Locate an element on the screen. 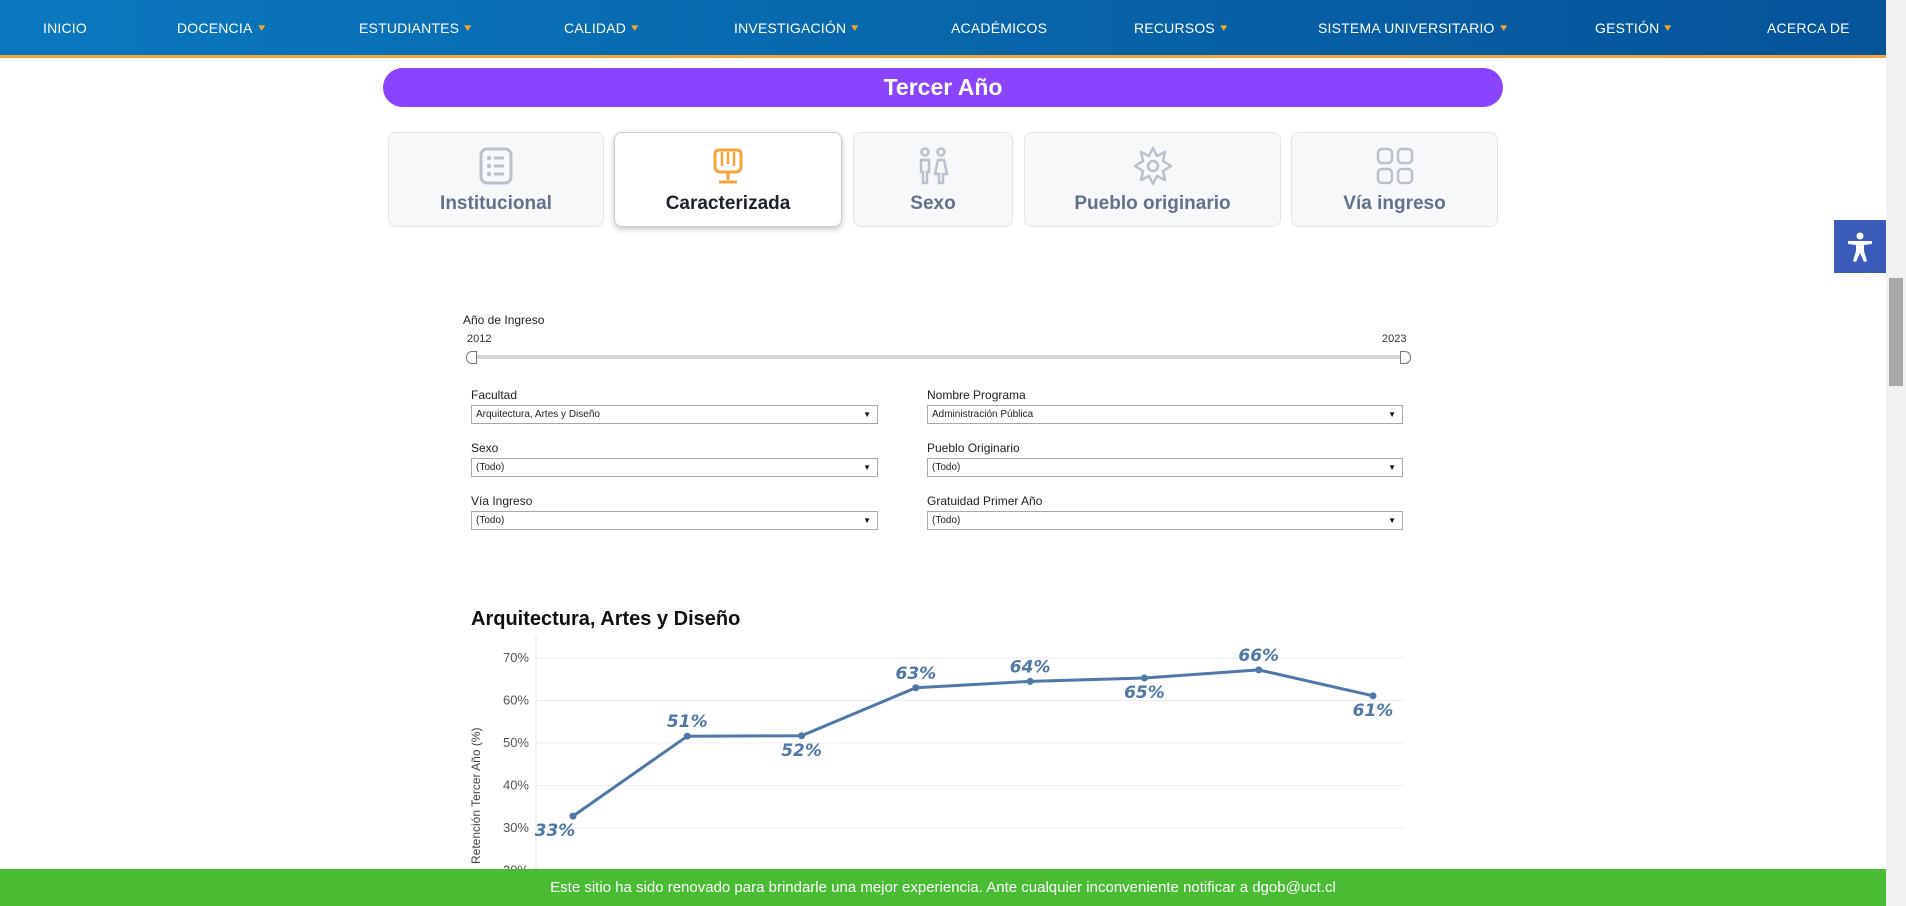 The height and width of the screenshot is (906, 1906). nav-item-label: ESTUDIANTES is located at coordinates (409, 27).